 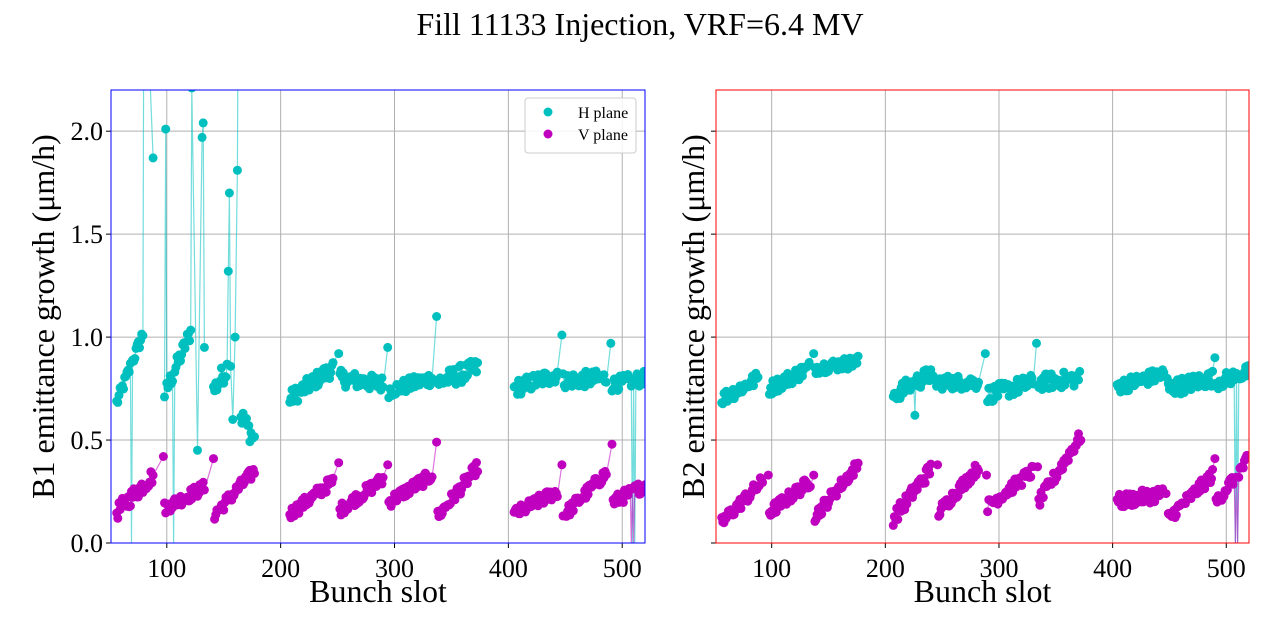 I want to click on x-tick-label: 400, so click(x=508, y=568).